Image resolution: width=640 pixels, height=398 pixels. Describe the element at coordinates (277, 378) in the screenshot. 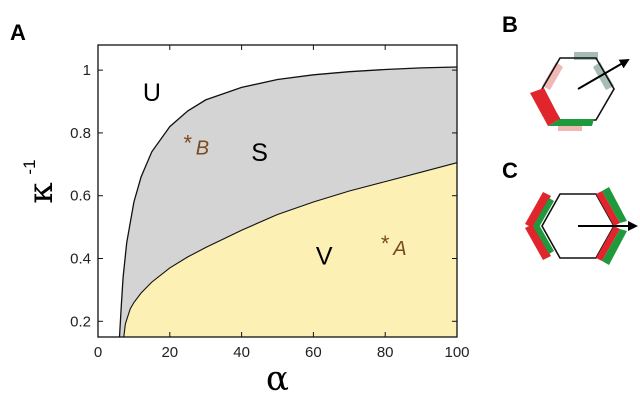

I see `x-axis-label: α` at that location.